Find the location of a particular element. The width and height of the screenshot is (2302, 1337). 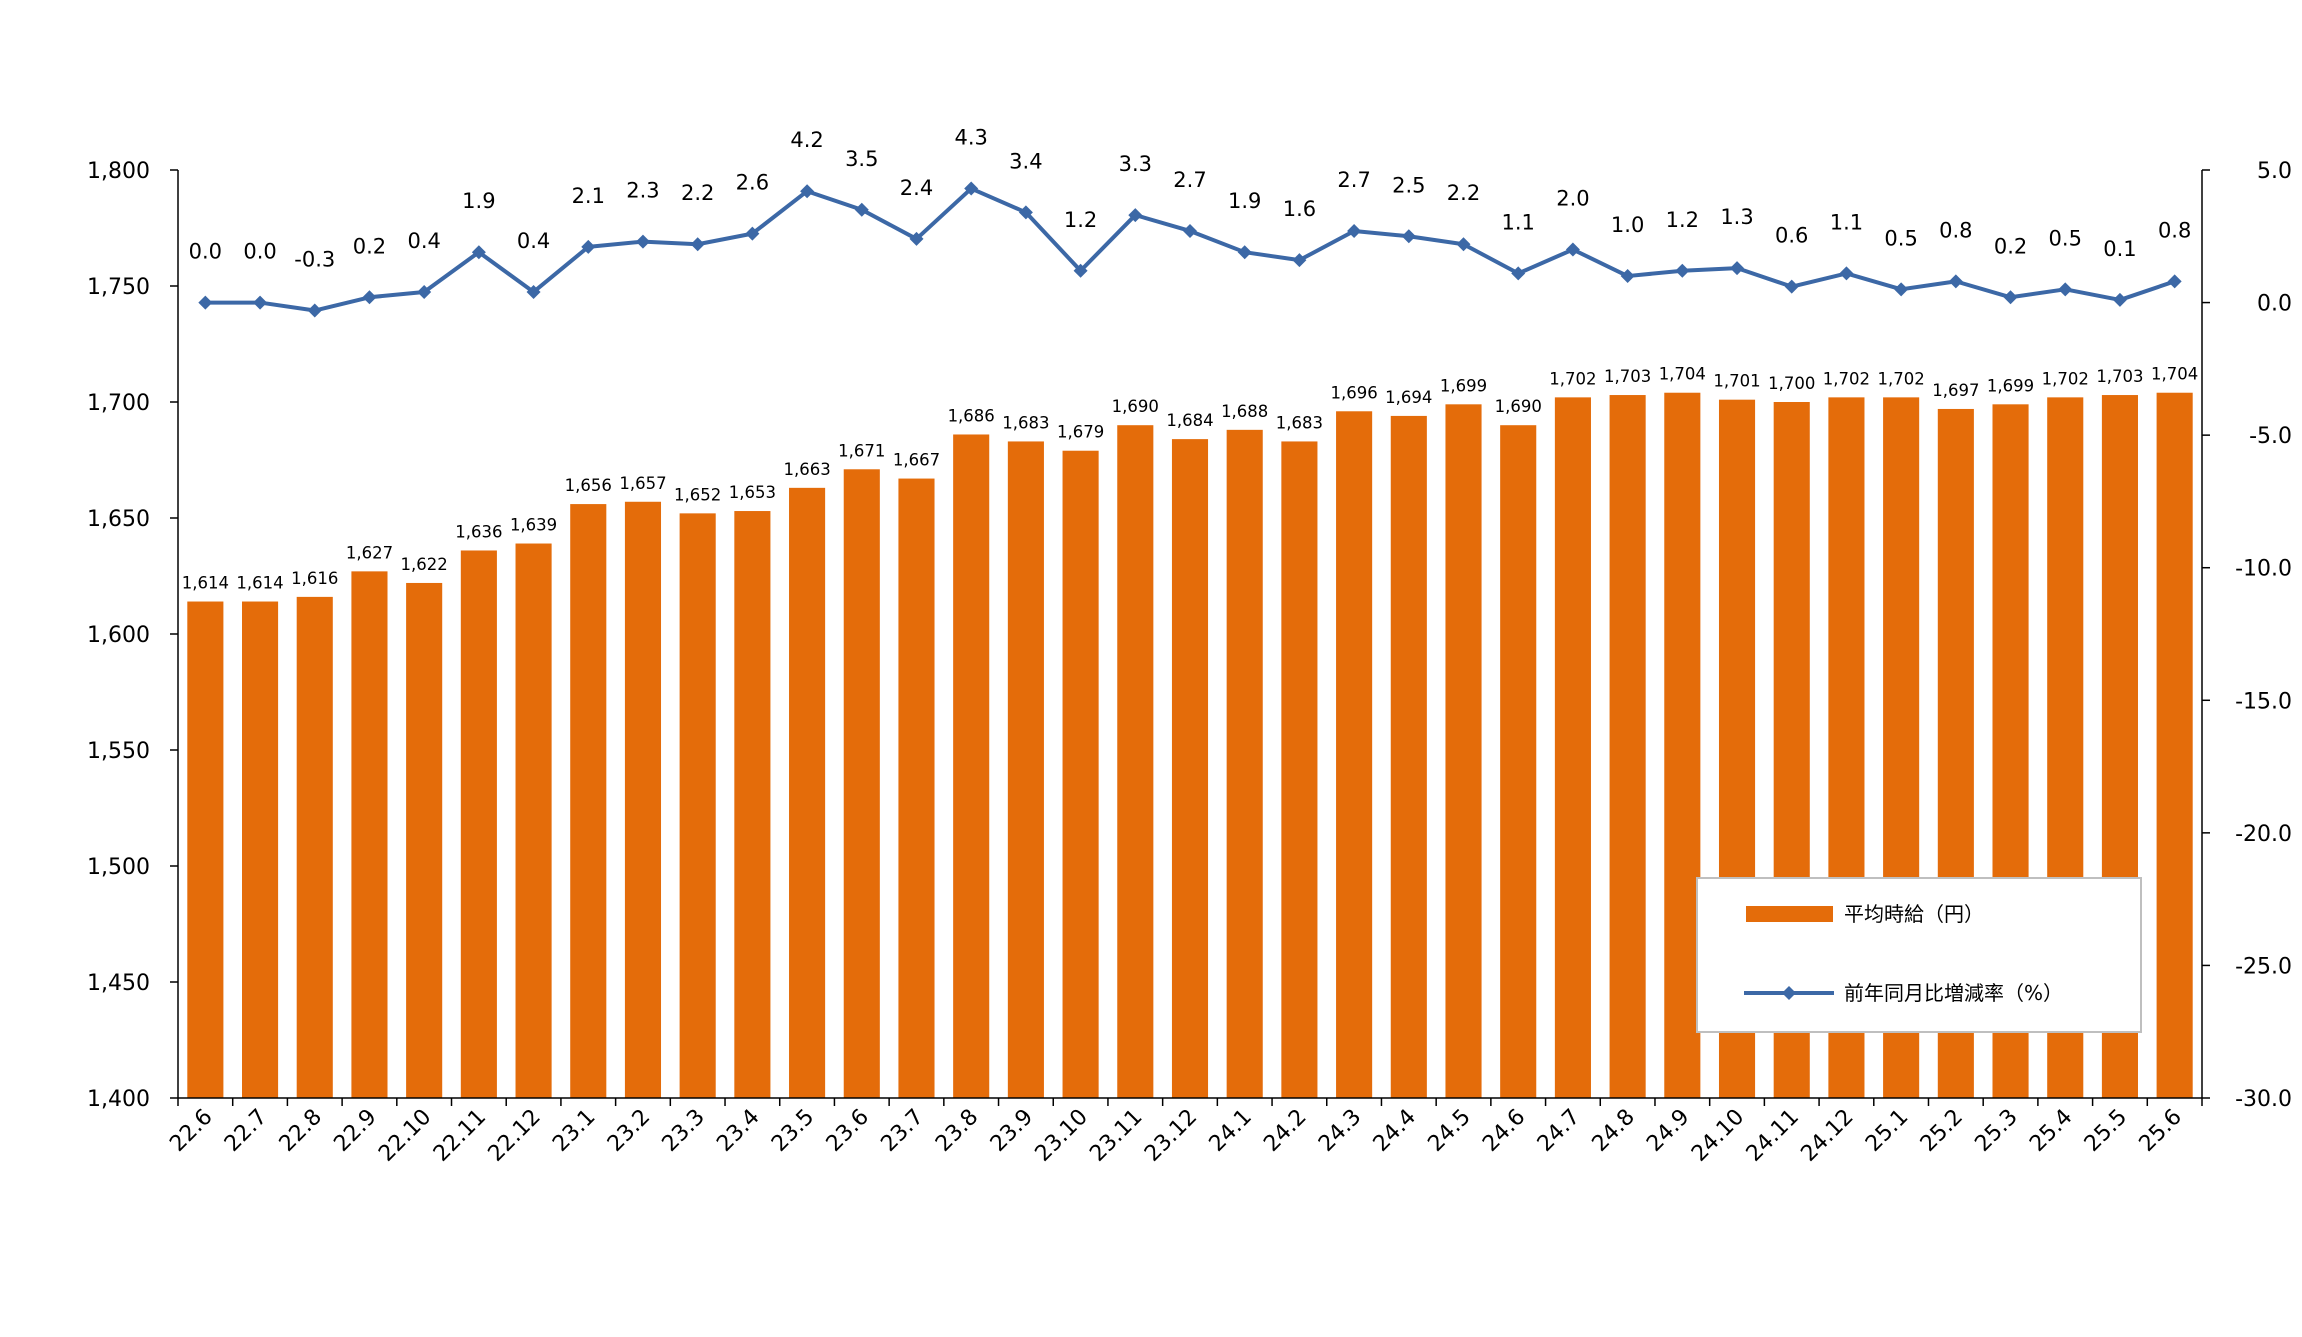

x-tick-label: 24.4 is located at coordinates (1395, 1131).